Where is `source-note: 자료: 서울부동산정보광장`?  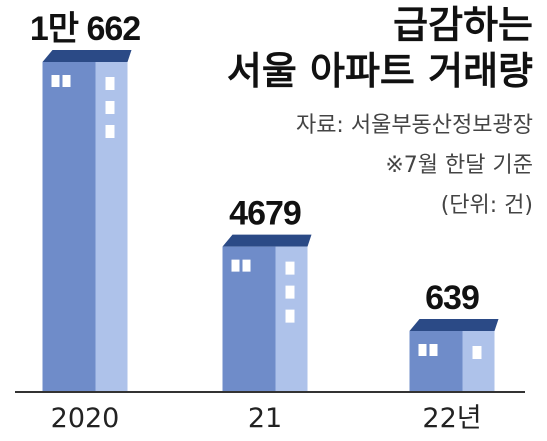
source-note: 자료: 서울부동산정보광장 is located at coordinates (414, 125).